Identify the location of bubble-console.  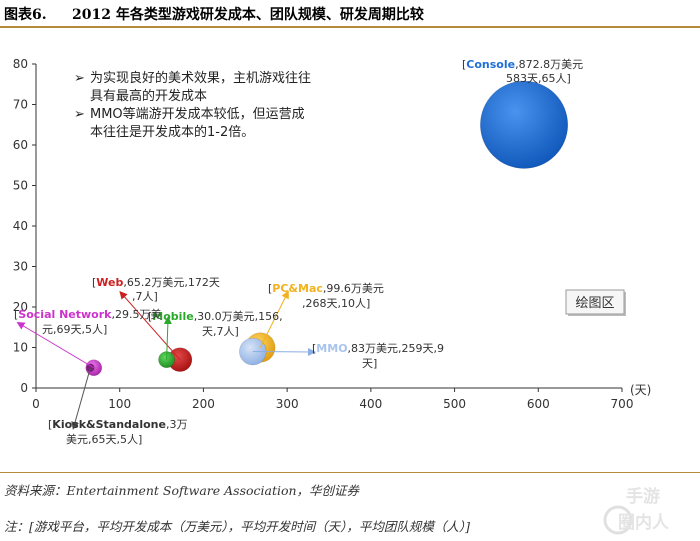
(524, 124).